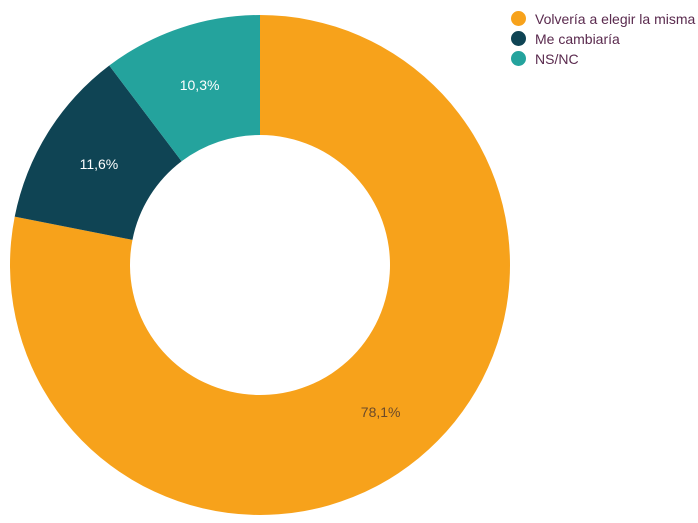 This screenshot has width=698, height=523. I want to click on data-label-me-cambiaria: 11,6%, so click(99, 164).